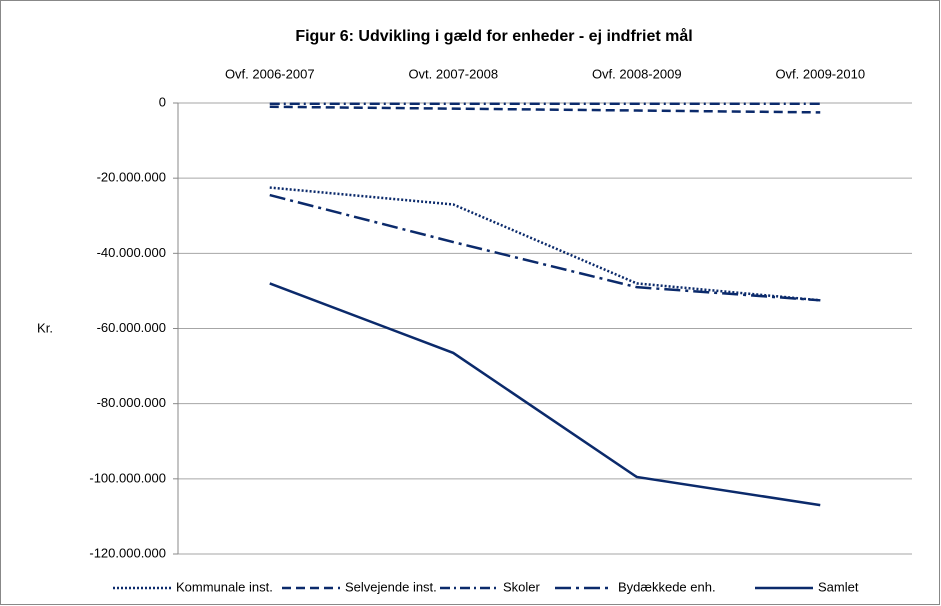  What do you see at coordinates (131, 402) in the screenshot?
I see `y-tick-label: -80.000.000` at bounding box center [131, 402].